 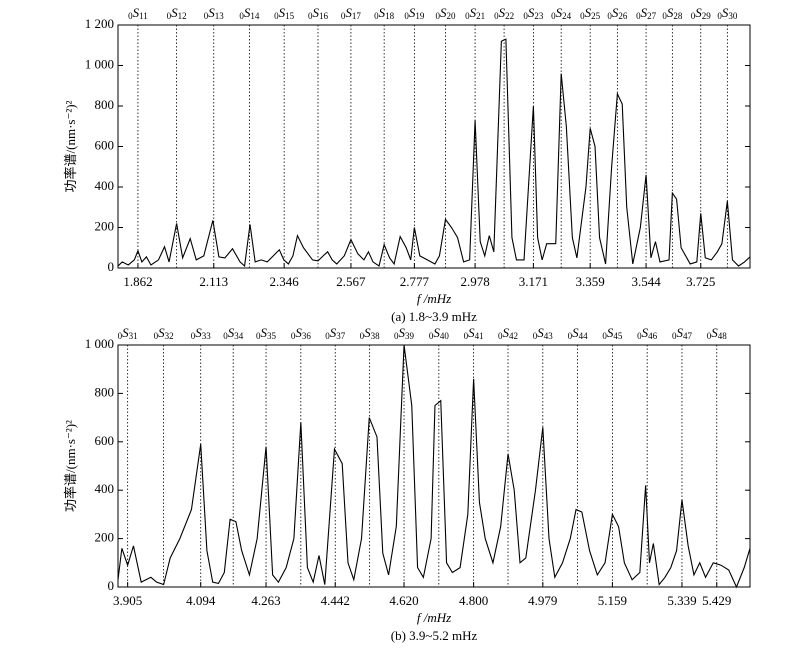 What do you see at coordinates (508, 333) in the screenshot?
I see `mode-label: 0S42` at bounding box center [508, 333].